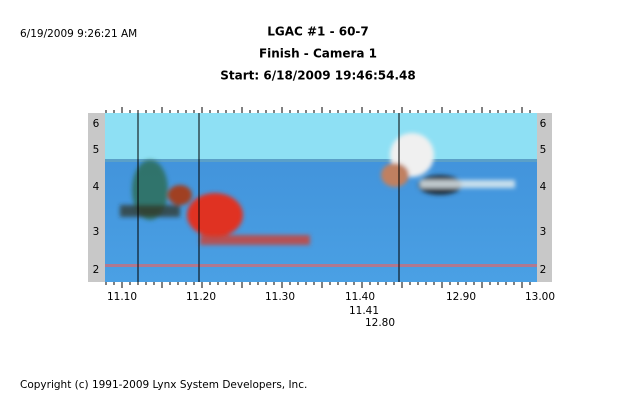 The image size is (640, 414). I want to click on time-label: 11.40, so click(360, 297).